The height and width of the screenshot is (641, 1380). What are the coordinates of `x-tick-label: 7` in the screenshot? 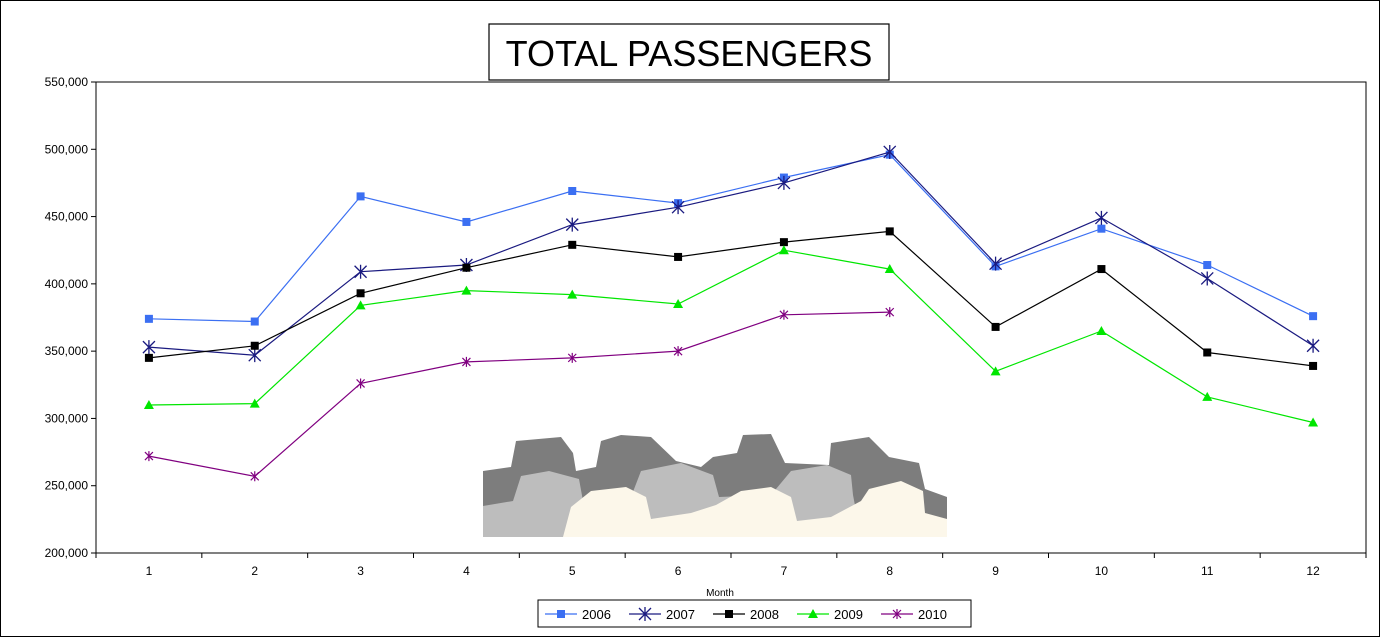 It's located at (784, 571).